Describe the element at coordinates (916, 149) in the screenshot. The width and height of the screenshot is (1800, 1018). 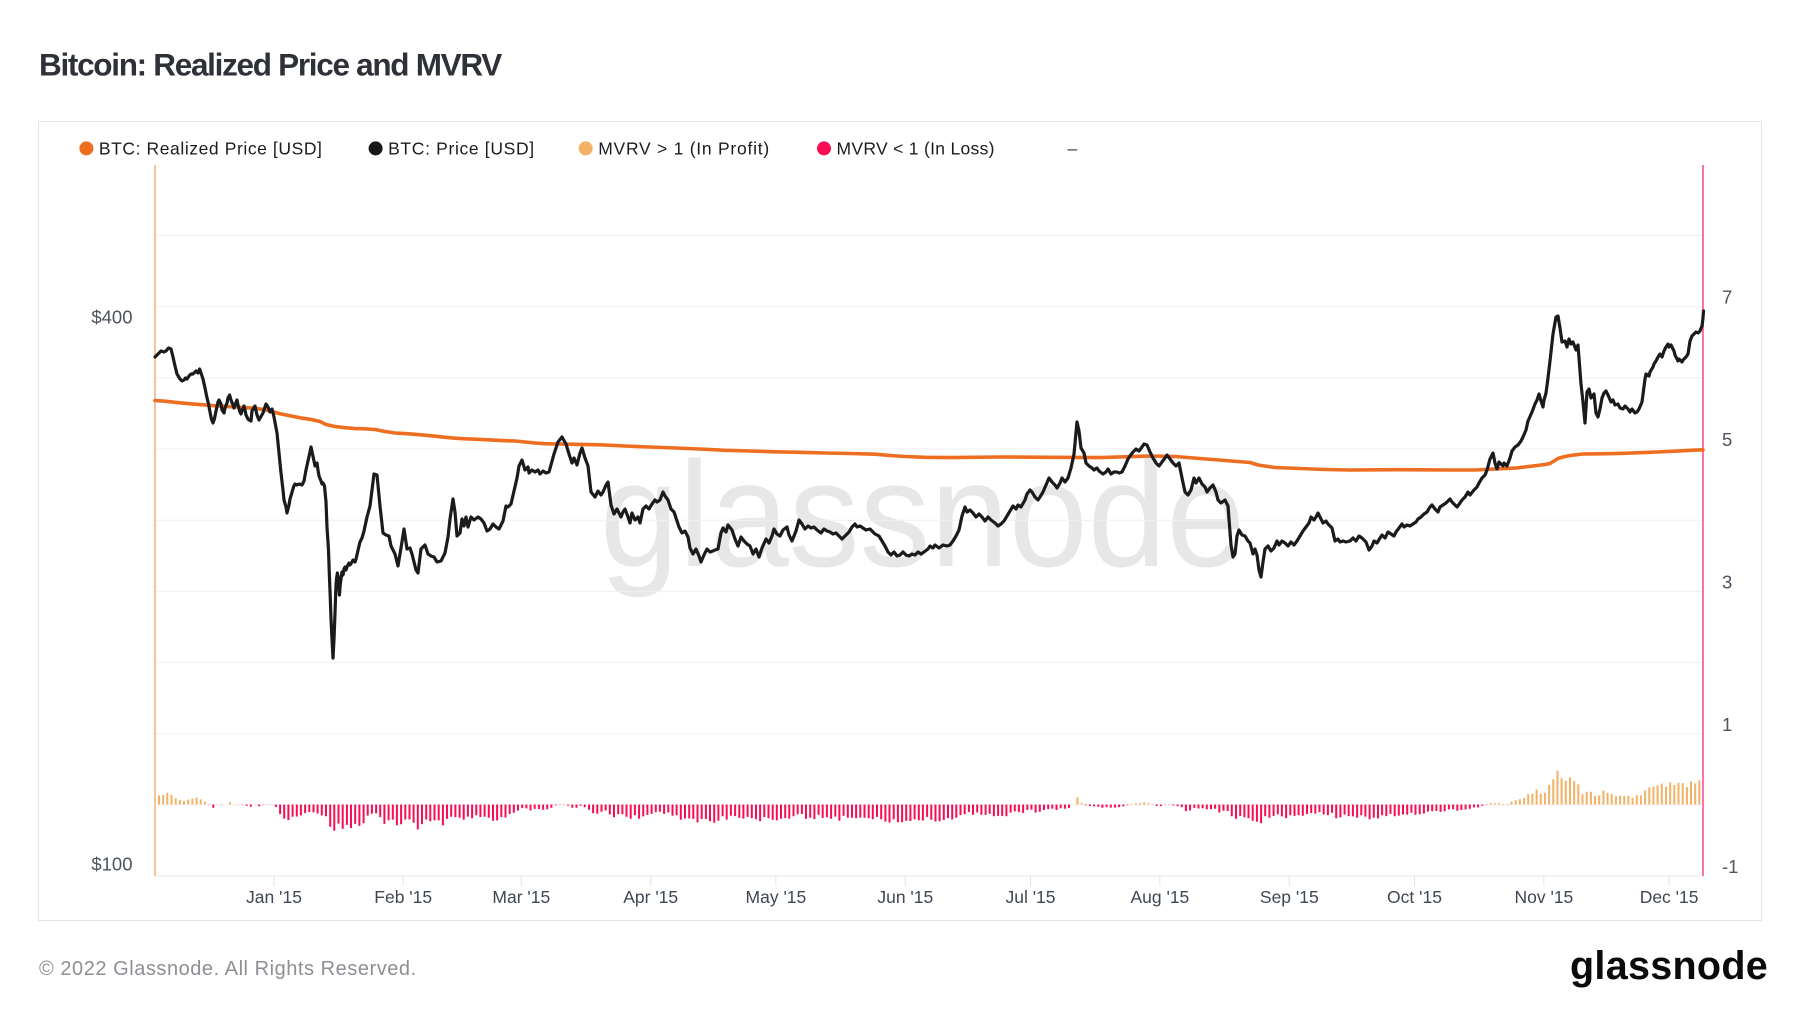
I see `svg-text: MVRV < 1 (In Loss)` at that location.